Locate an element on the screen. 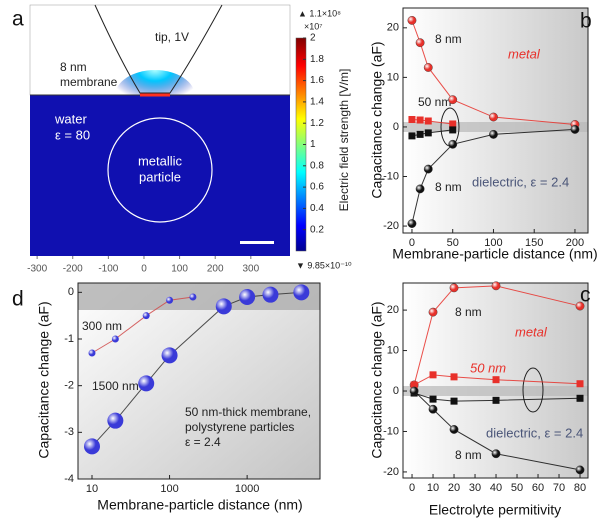 The height and width of the screenshot is (528, 604). y-tick-label: -3 is located at coordinates (69, 432).